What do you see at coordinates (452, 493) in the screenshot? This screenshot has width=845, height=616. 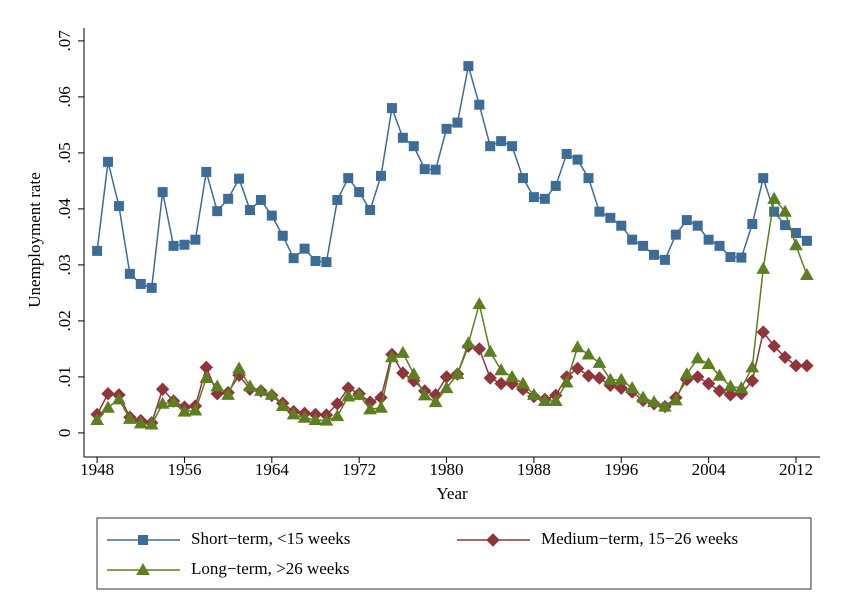 I see `x-axis-label: Year` at bounding box center [452, 493].